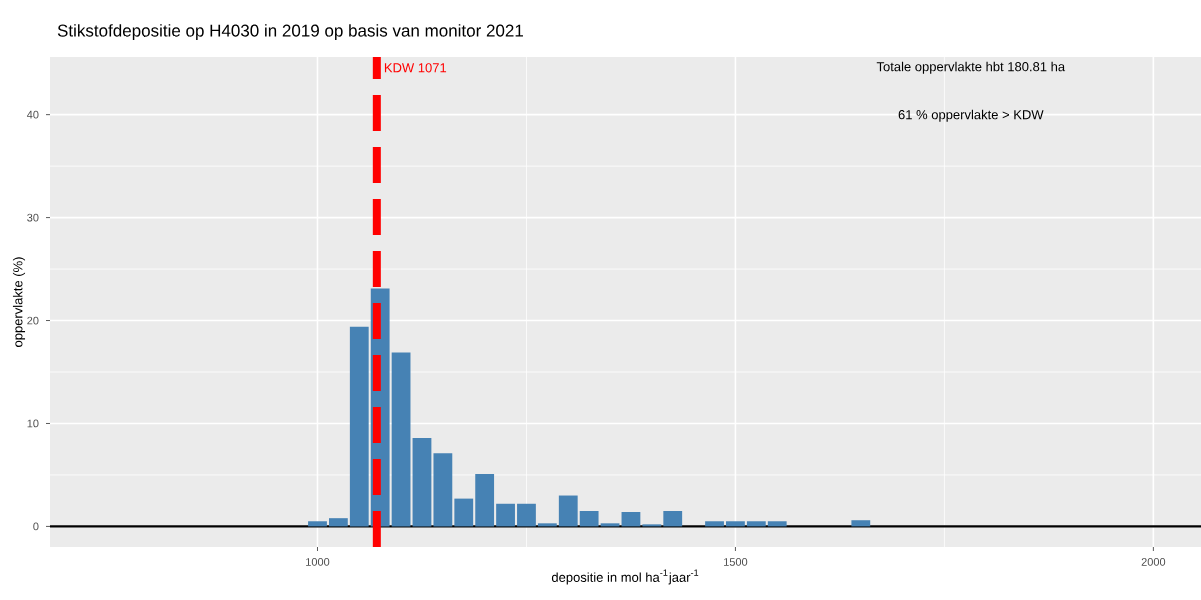  What do you see at coordinates (971, 67) in the screenshot?
I see `annotation: Totale oppervlakte hbt 180.81 ha` at bounding box center [971, 67].